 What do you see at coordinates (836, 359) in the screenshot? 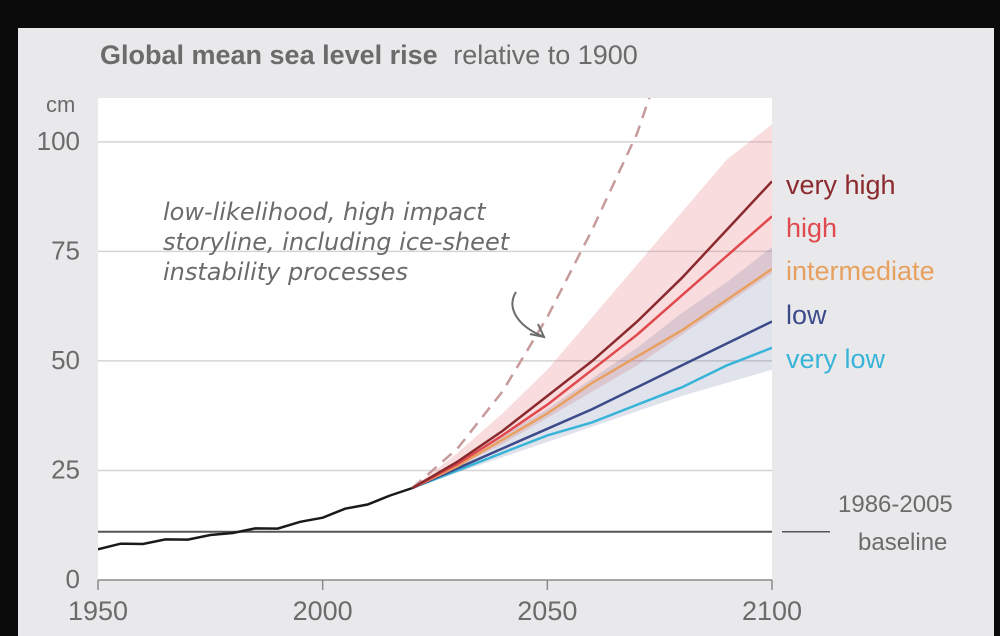
I see `legend-label: very low` at bounding box center [836, 359].